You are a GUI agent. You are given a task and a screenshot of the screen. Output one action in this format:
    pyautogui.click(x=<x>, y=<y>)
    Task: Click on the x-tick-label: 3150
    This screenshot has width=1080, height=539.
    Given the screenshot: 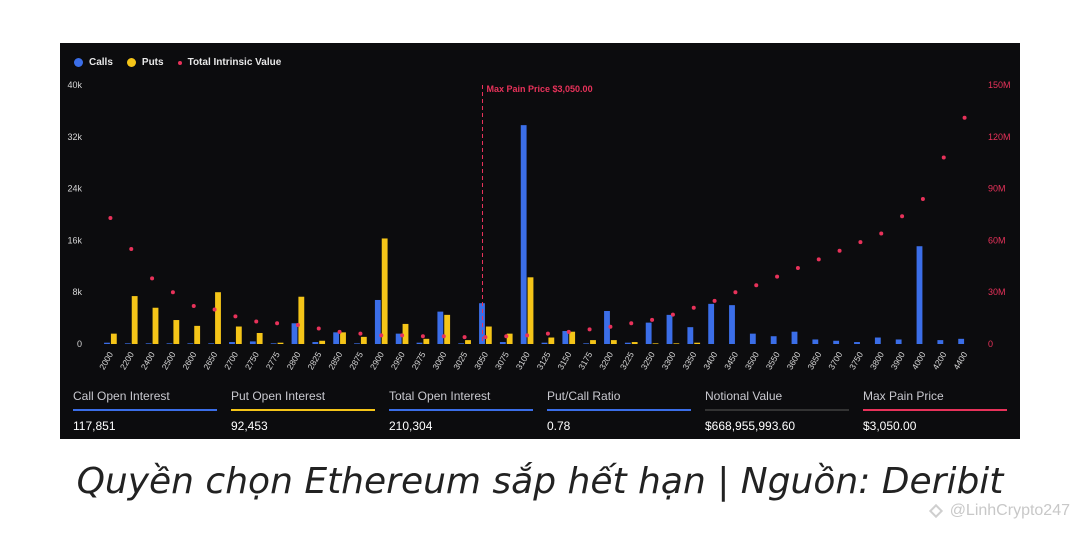 What is the action you would take?
    pyautogui.click(x=564, y=361)
    